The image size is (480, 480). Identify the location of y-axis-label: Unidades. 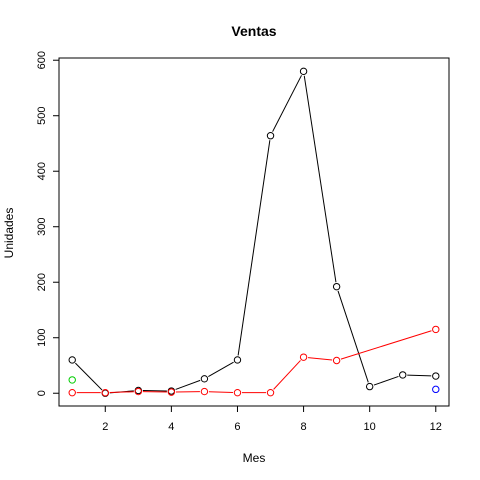
(9, 233).